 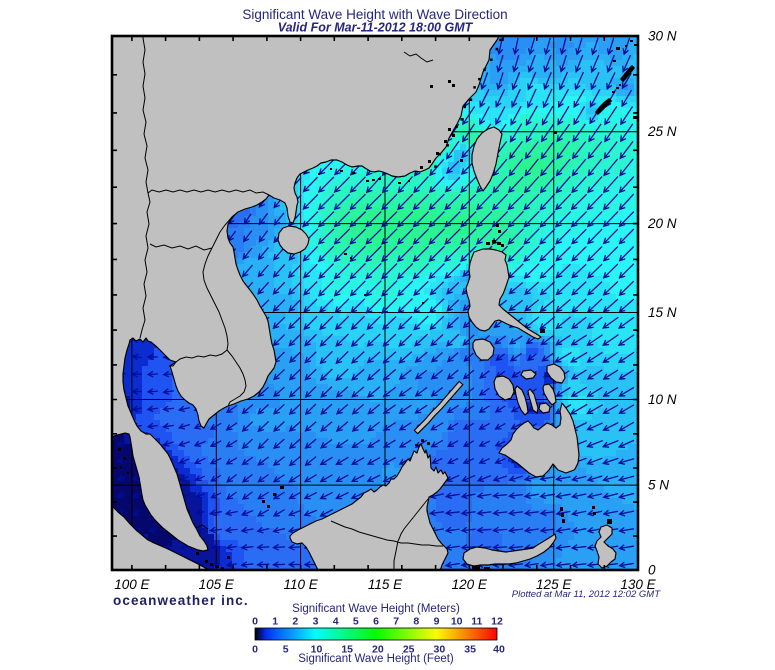 I want to click on svg-text: 30 N, so click(x=662, y=36).